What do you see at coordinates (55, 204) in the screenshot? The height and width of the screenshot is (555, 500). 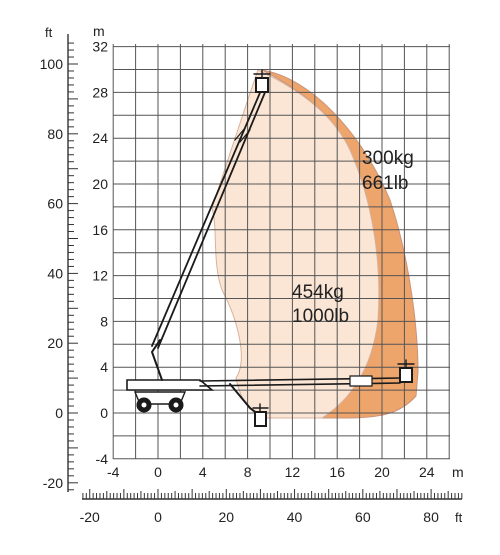 I see `ft-y-tick-label: 60` at bounding box center [55, 204].